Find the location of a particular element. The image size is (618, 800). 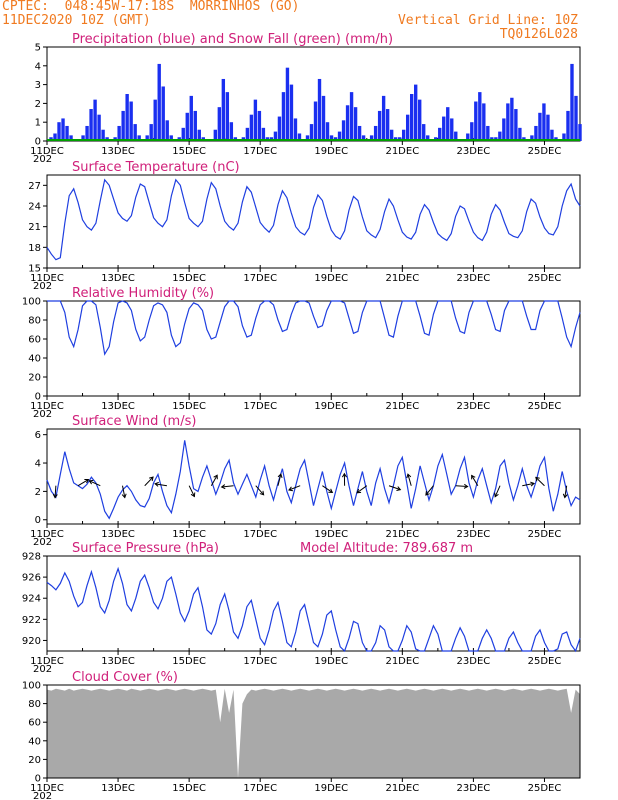

precip-ytick-label: 3 is located at coordinates (38, 85).